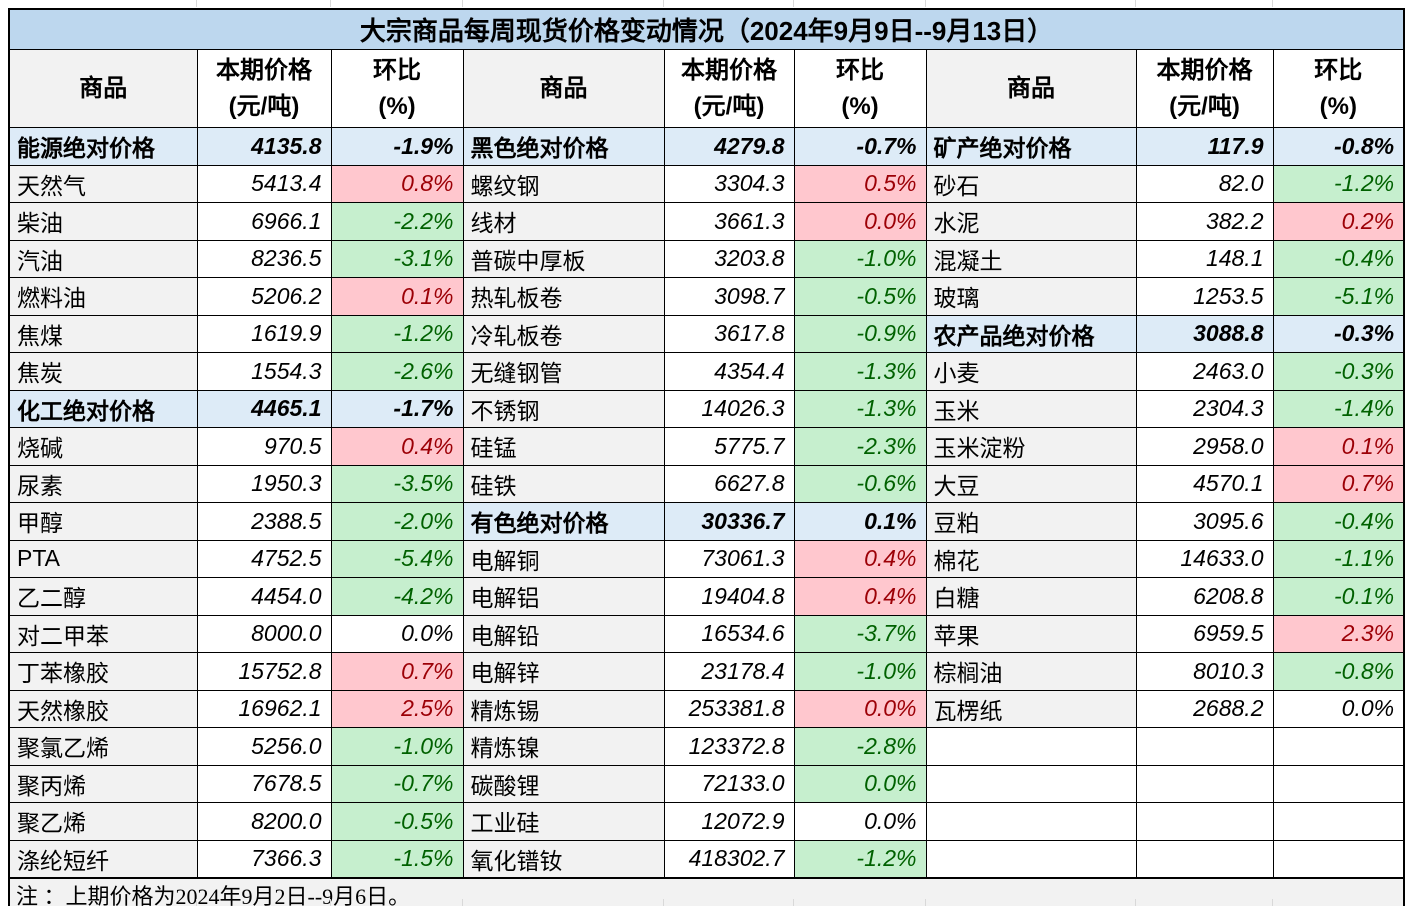 The width and height of the screenshot is (1411, 906). What do you see at coordinates (563, 671) in the screenshot?
I see `commodity-name-cell: 电解锌` at bounding box center [563, 671].